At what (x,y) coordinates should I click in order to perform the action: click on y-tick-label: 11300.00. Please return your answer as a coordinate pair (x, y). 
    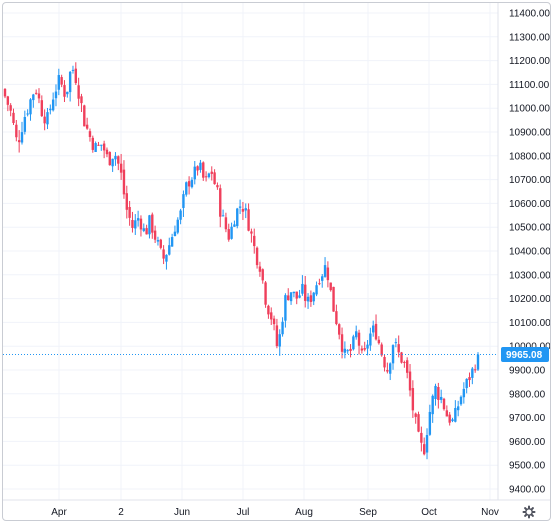
    Looking at the image, I should click on (529, 37).